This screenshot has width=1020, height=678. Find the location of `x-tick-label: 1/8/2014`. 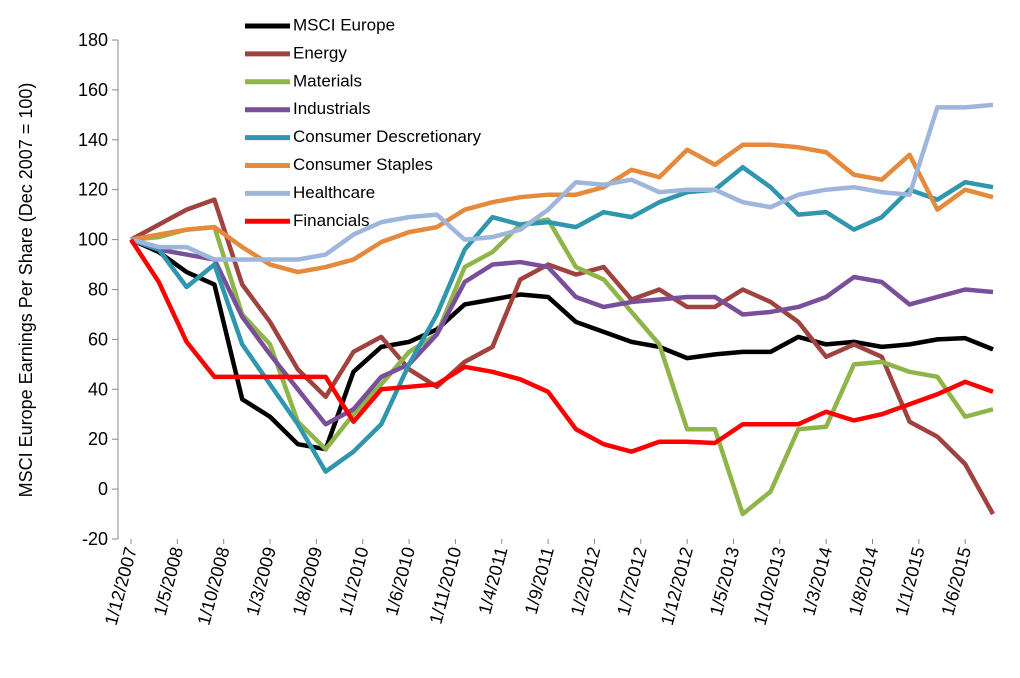

x-tick-label: 1/8/2014 is located at coordinates (863, 581).